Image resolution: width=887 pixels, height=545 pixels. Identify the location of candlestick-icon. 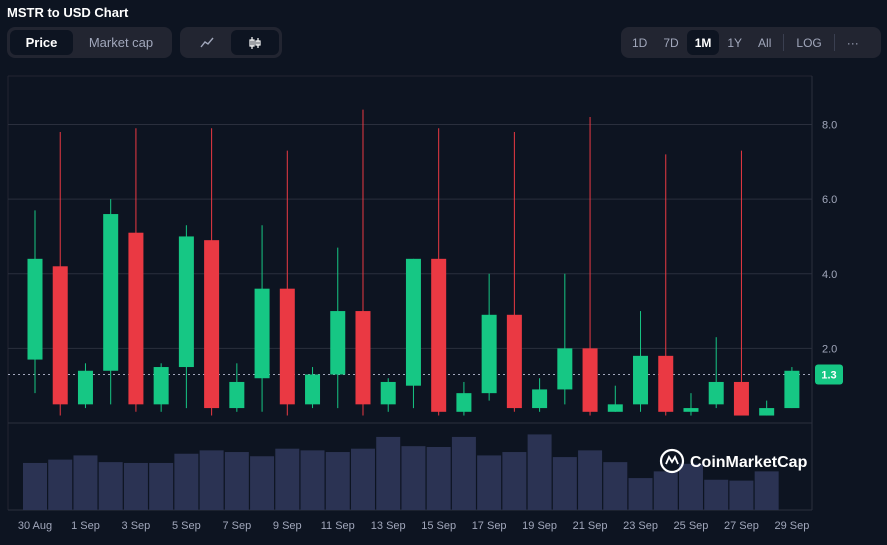
(255, 42).